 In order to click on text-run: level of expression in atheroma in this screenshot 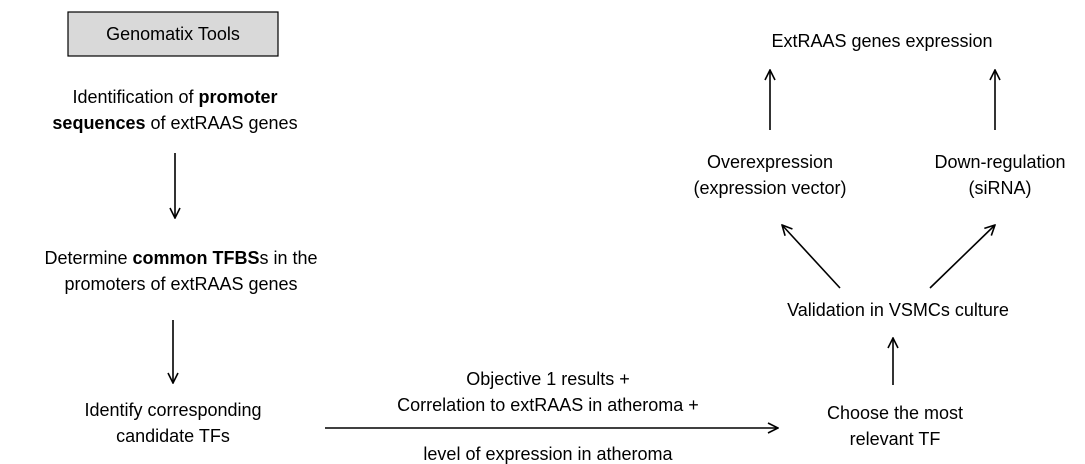, I will do `click(548, 454)`.